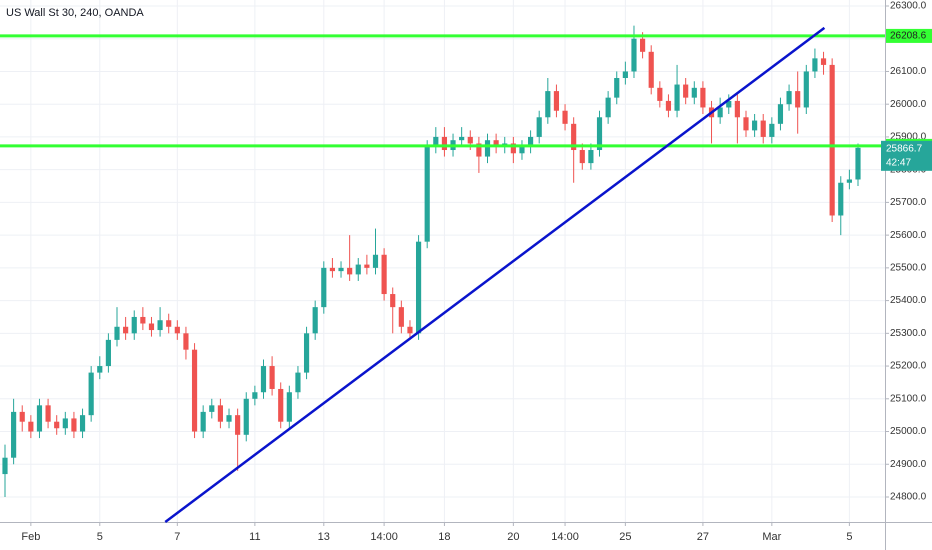 This screenshot has width=932, height=550. Describe the element at coordinates (908, 71) in the screenshot. I see `y-tick-label: 26100.0` at that location.